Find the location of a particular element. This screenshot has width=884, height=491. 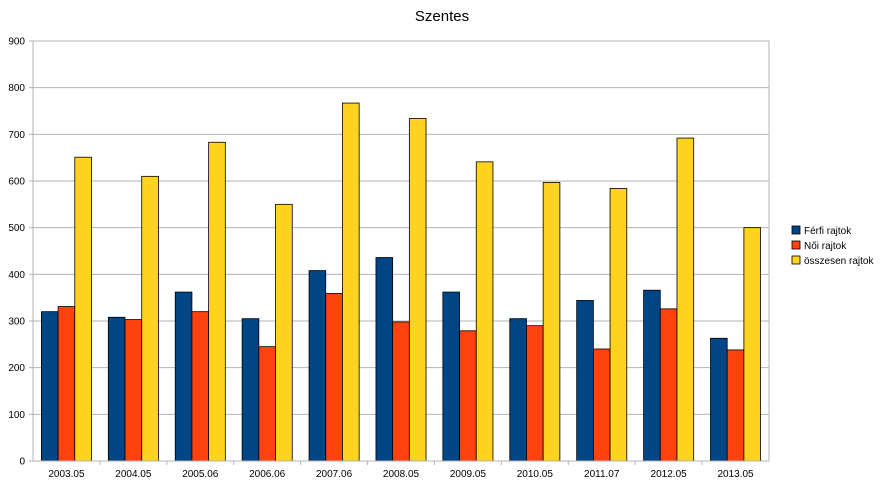

chart-title: Szentes is located at coordinates (442, 16).